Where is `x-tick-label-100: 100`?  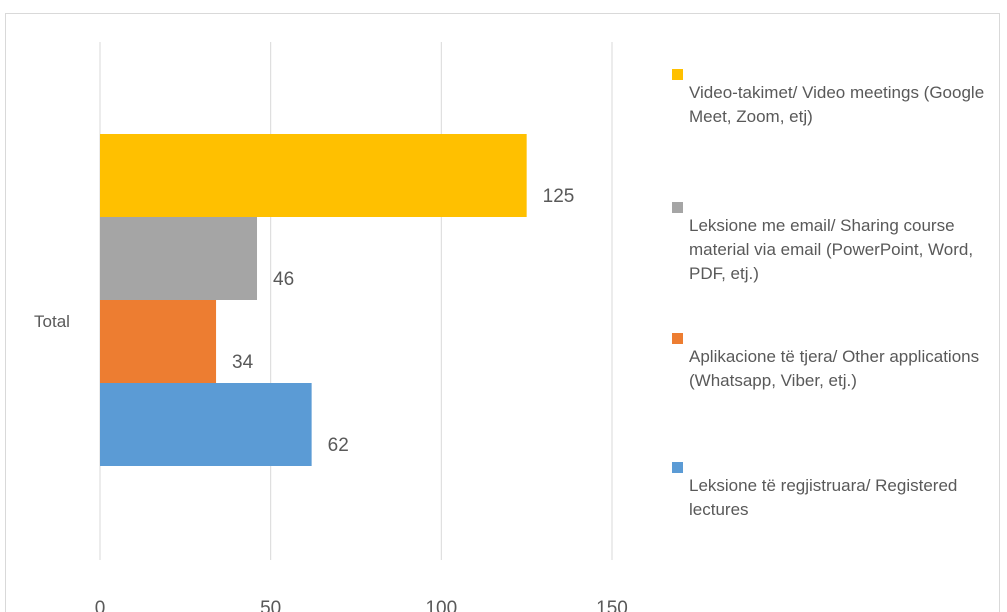
x-tick-label-100: 100 is located at coordinates (441, 605).